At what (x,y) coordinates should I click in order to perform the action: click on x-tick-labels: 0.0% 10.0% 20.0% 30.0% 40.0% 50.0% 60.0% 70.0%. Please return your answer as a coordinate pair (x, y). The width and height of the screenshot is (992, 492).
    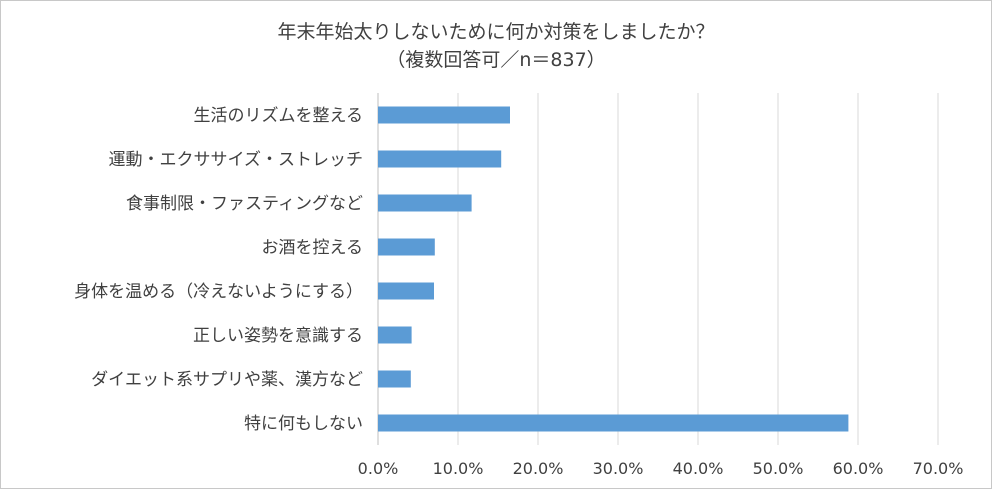
    Looking at the image, I should click on (661, 468).